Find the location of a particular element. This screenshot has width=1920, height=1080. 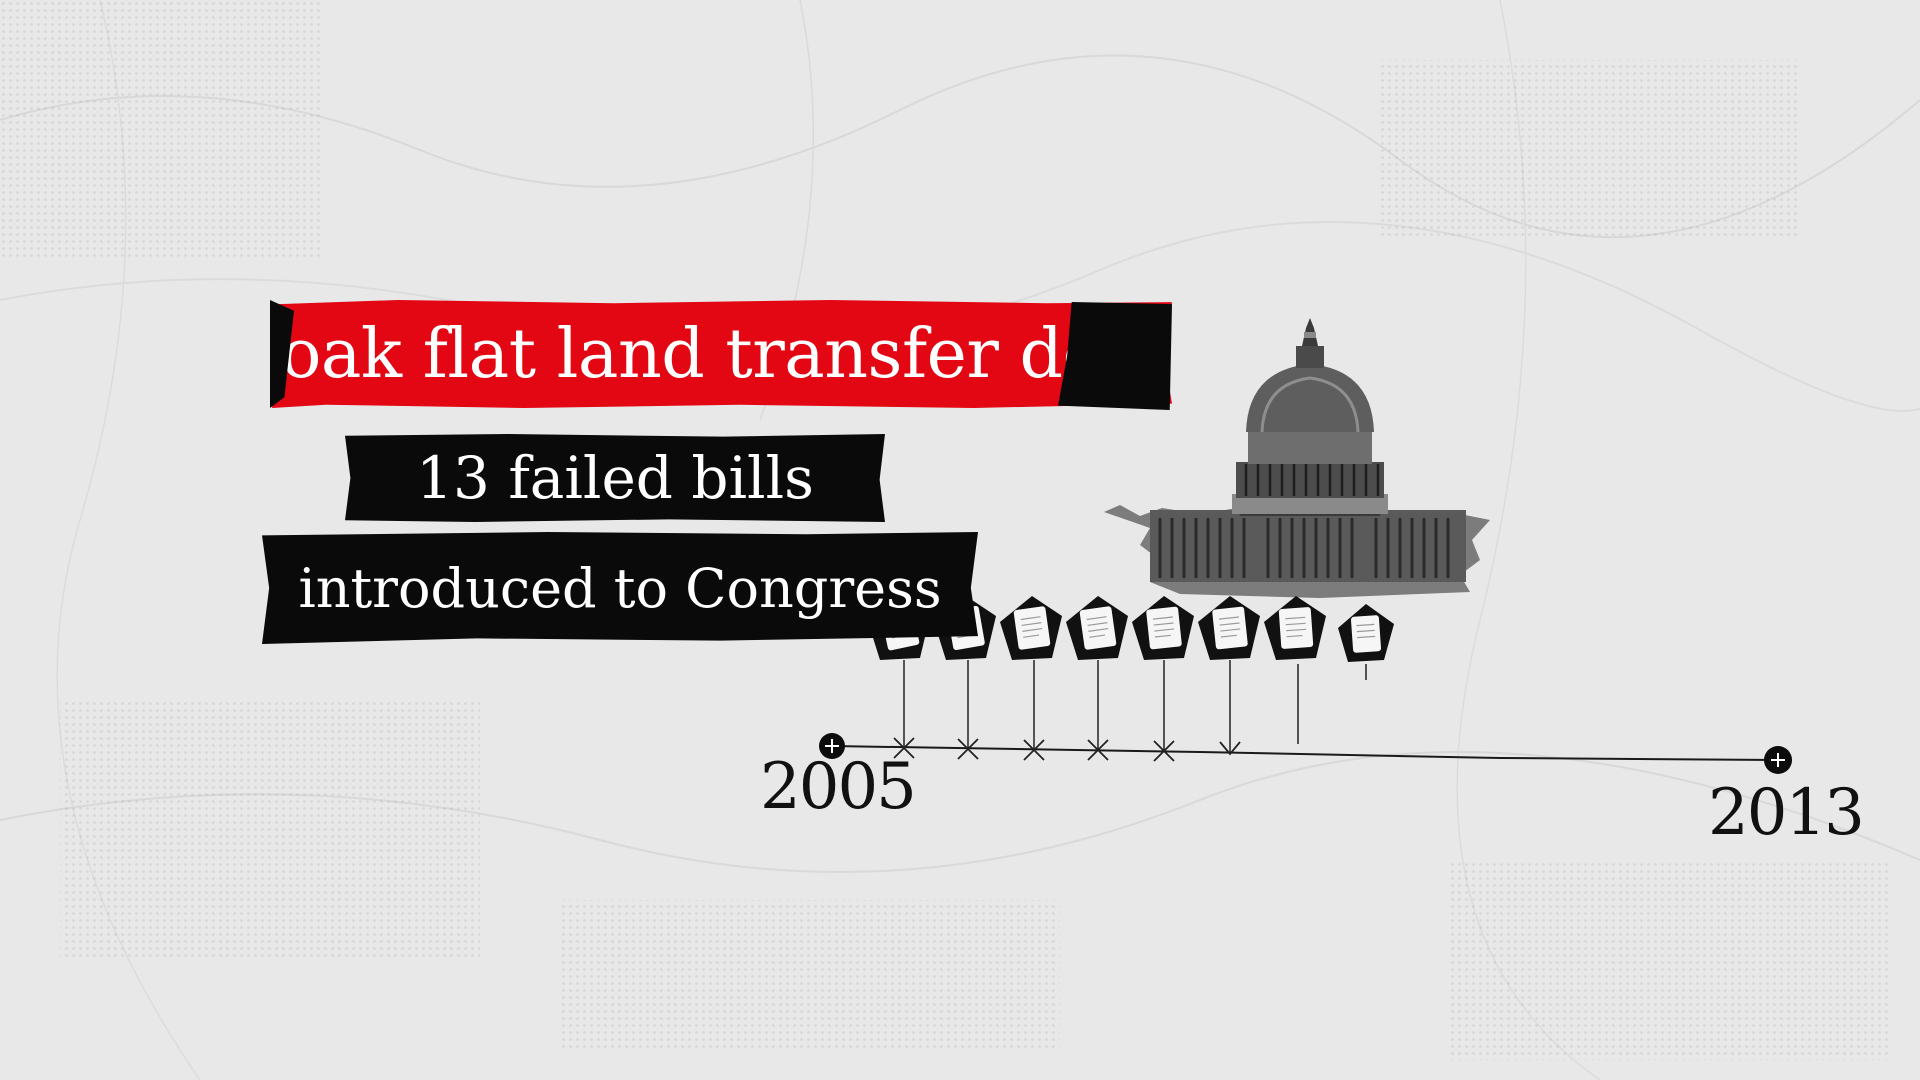

title-text: oak flat land transfer deal is located at coordinates (722, 354).